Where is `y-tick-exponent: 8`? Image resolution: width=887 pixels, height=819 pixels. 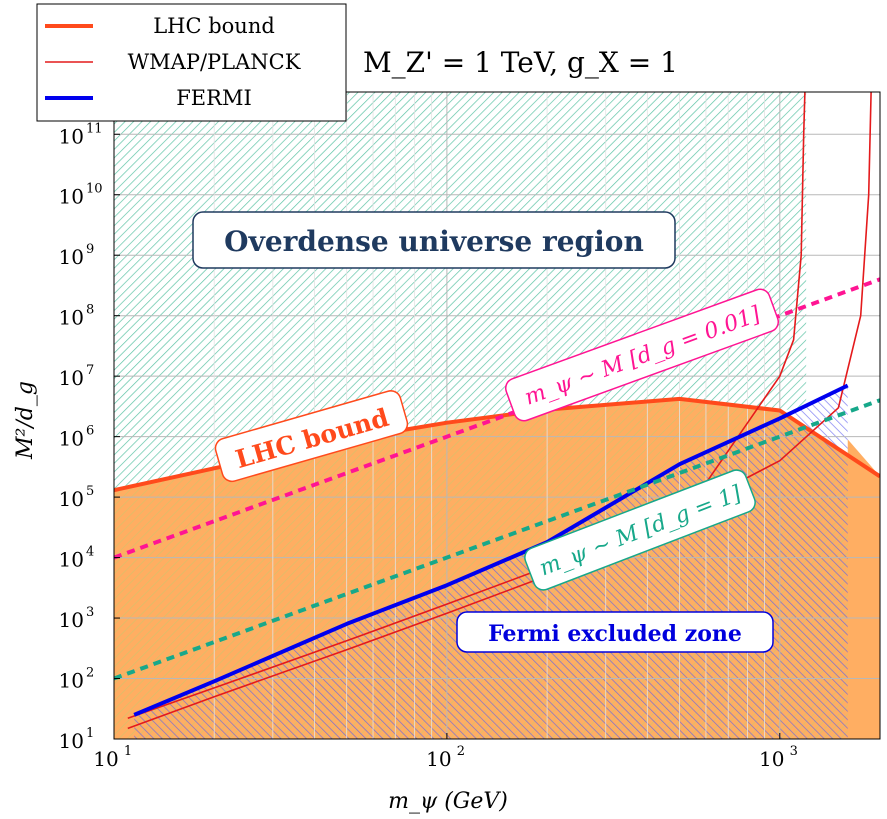 y-tick-exponent: 8 is located at coordinates (90, 310).